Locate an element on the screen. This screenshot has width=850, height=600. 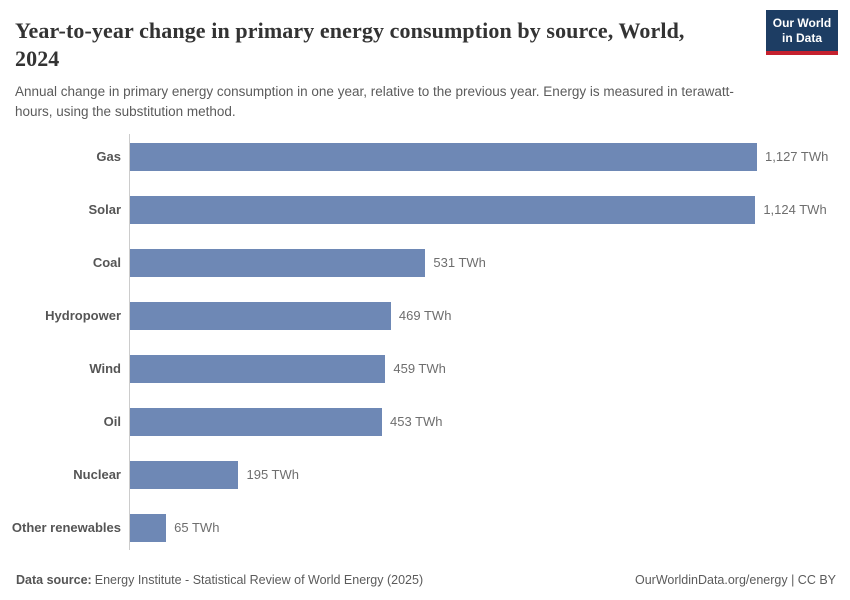
bar-row: Other renewables 65 TWh is located at coordinates (425, 527).